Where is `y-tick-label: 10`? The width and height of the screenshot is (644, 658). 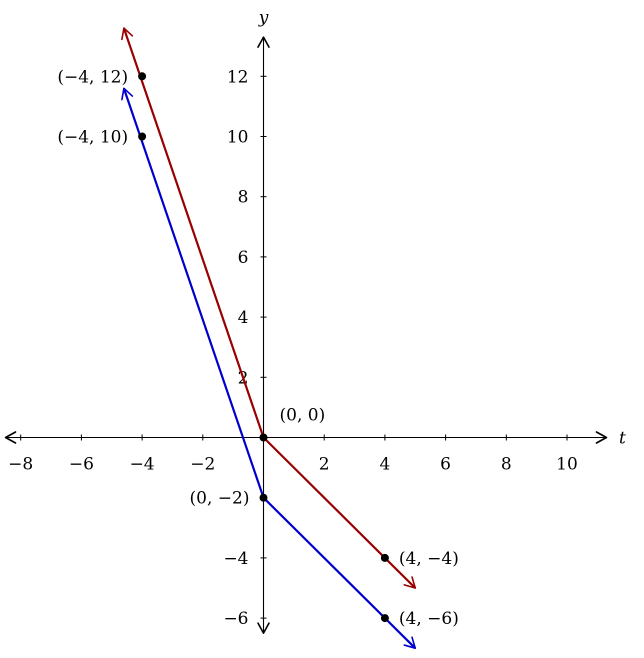 y-tick-label: 10 is located at coordinates (238, 138).